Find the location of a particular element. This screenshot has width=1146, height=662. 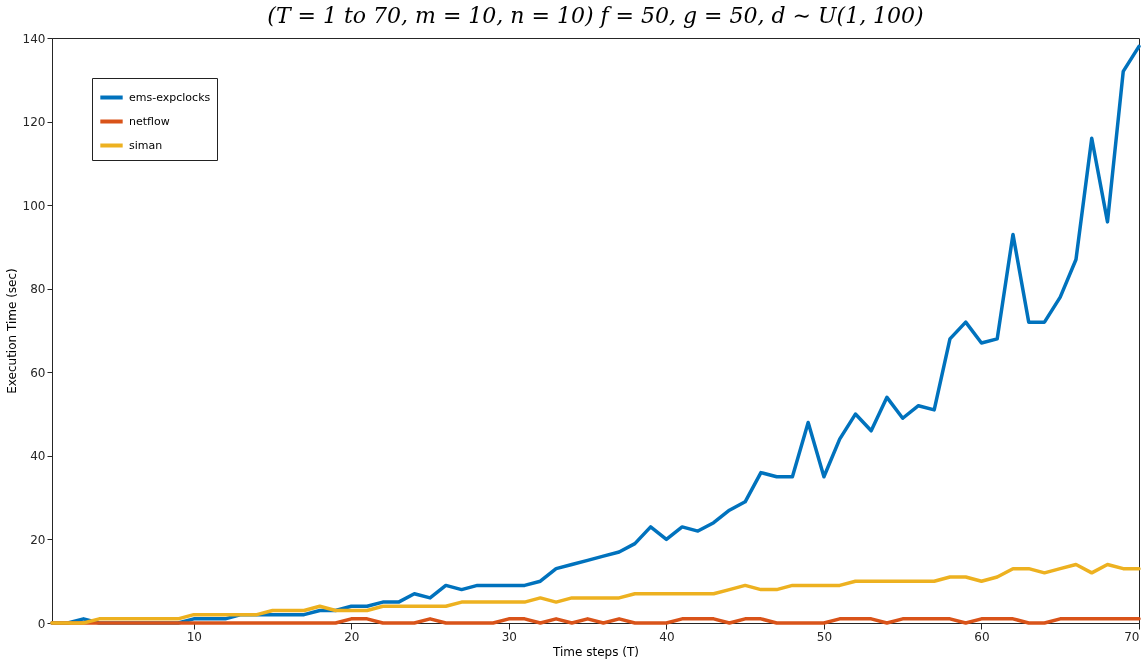

x-tick-label: 40 is located at coordinates (667, 636).